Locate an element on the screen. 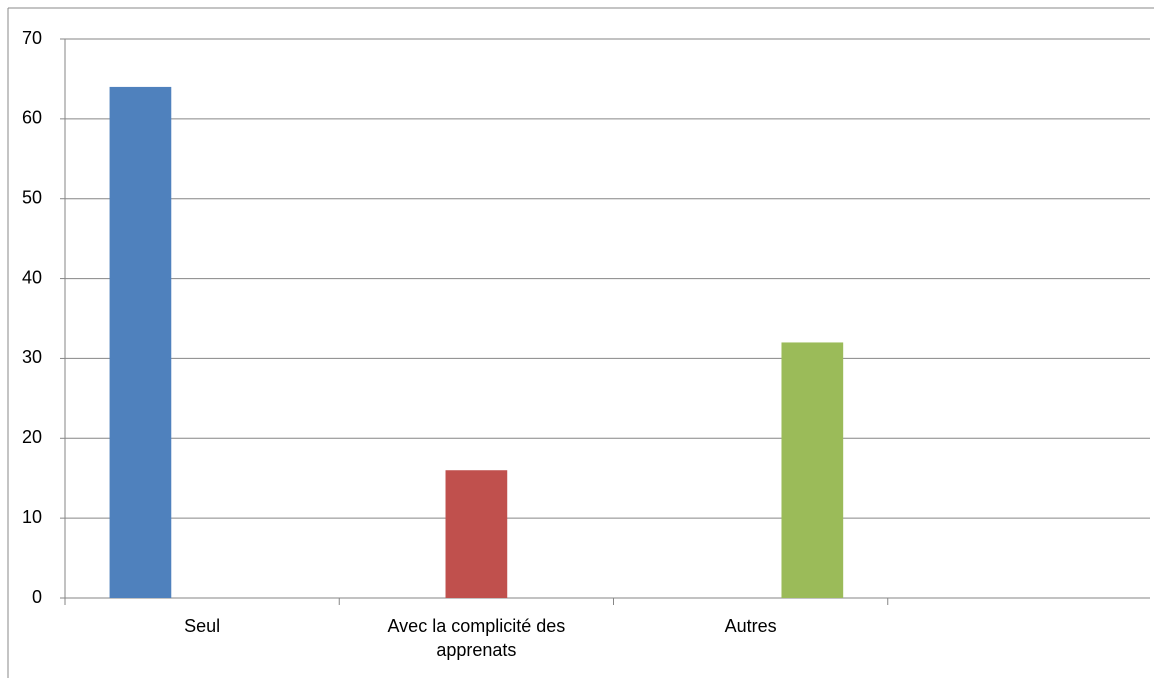  x-tick-label-box: Avec la complicité des apprenats is located at coordinates (476, 638).